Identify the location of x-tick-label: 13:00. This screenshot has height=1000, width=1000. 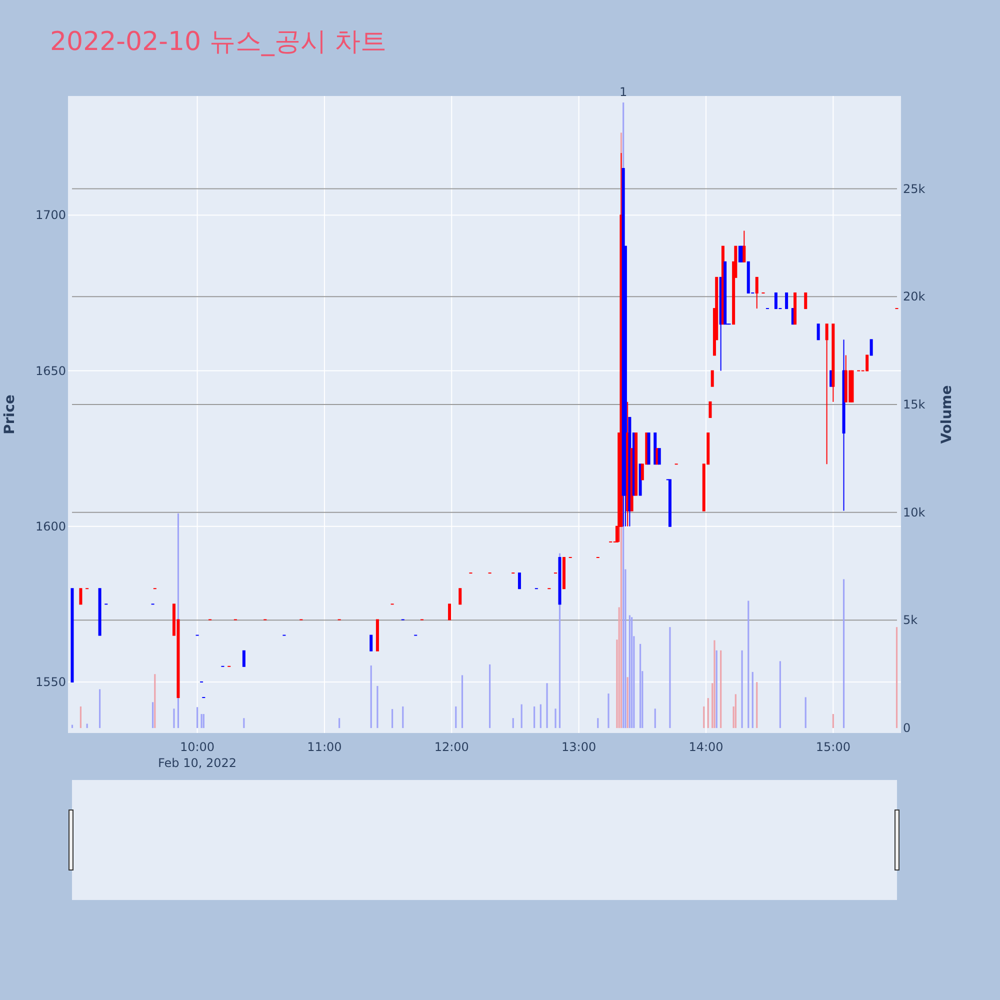
(579, 747).